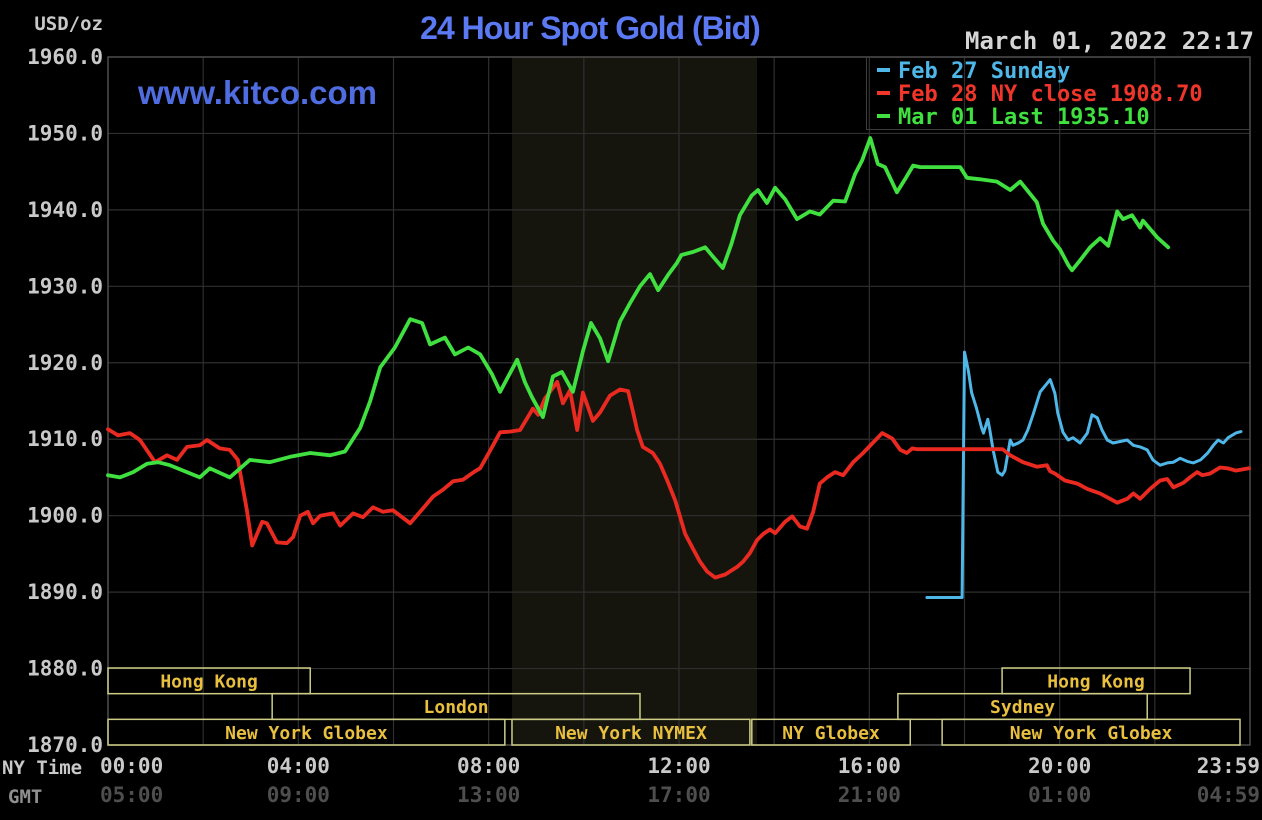 This screenshot has height=820, width=1262. What do you see at coordinates (1050, 94) in the screenshot?
I see `legend-item-label: Feb 28 NY close 1908.70` at bounding box center [1050, 94].